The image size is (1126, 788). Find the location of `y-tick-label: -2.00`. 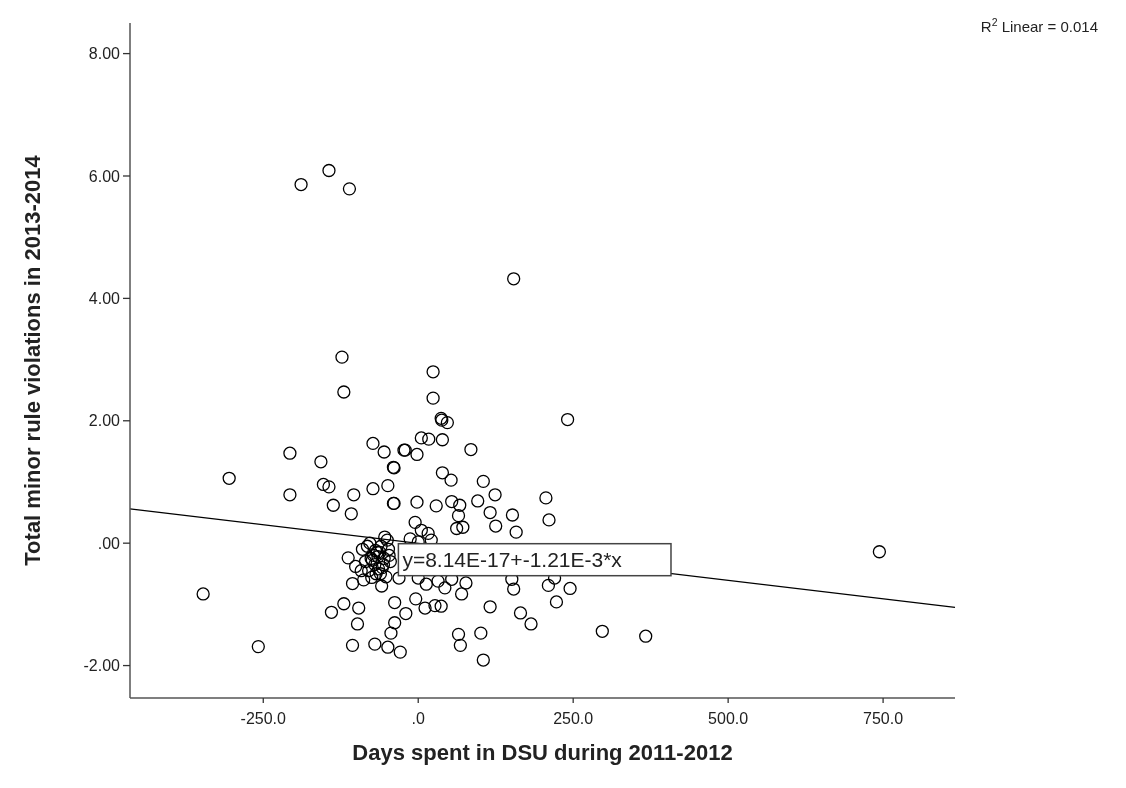

y-tick-label: -2.00 is located at coordinates (102, 666).